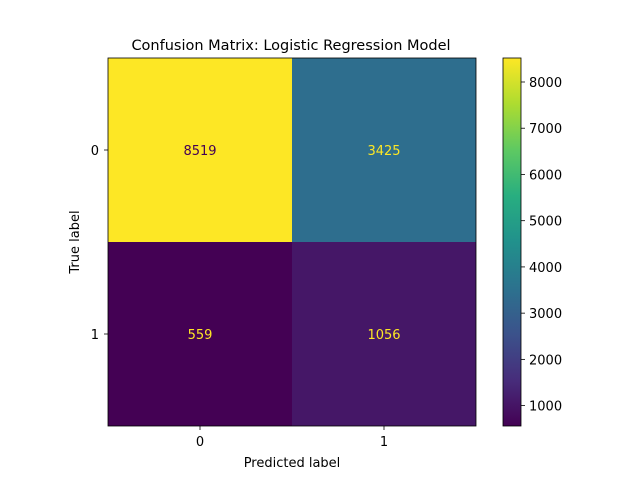  What do you see at coordinates (200, 442) in the screenshot?
I see `x-tick-label: 0` at bounding box center [200, 442].